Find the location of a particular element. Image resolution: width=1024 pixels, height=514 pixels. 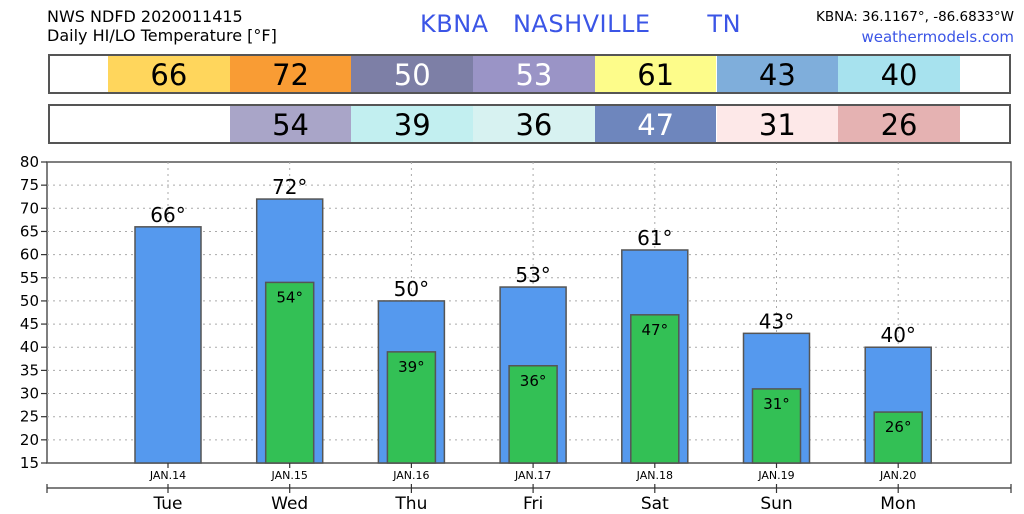

date-label: JAN.20 is located at coordinates (897, 475).